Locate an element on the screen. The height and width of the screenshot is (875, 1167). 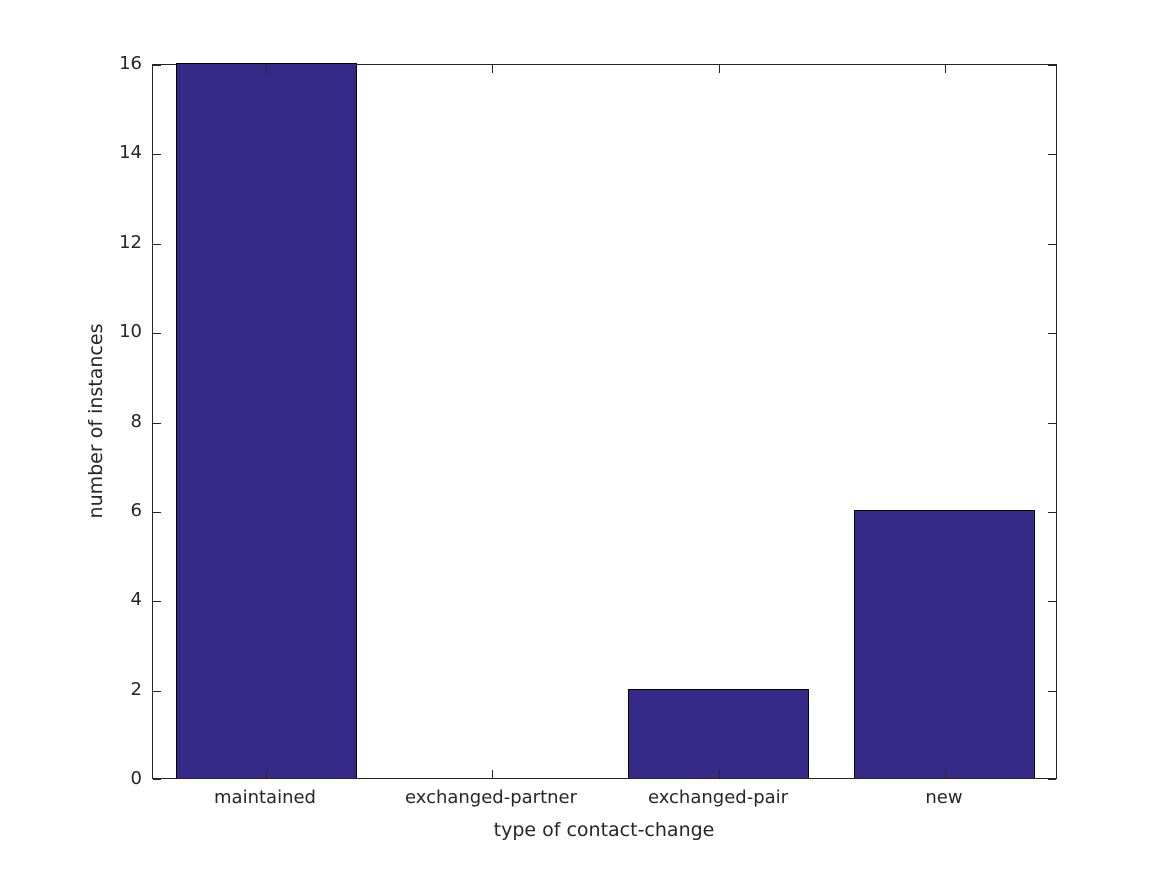
x-tick-label-exchanged-partner: exchanged-partner is located at coordinates (491, 797).